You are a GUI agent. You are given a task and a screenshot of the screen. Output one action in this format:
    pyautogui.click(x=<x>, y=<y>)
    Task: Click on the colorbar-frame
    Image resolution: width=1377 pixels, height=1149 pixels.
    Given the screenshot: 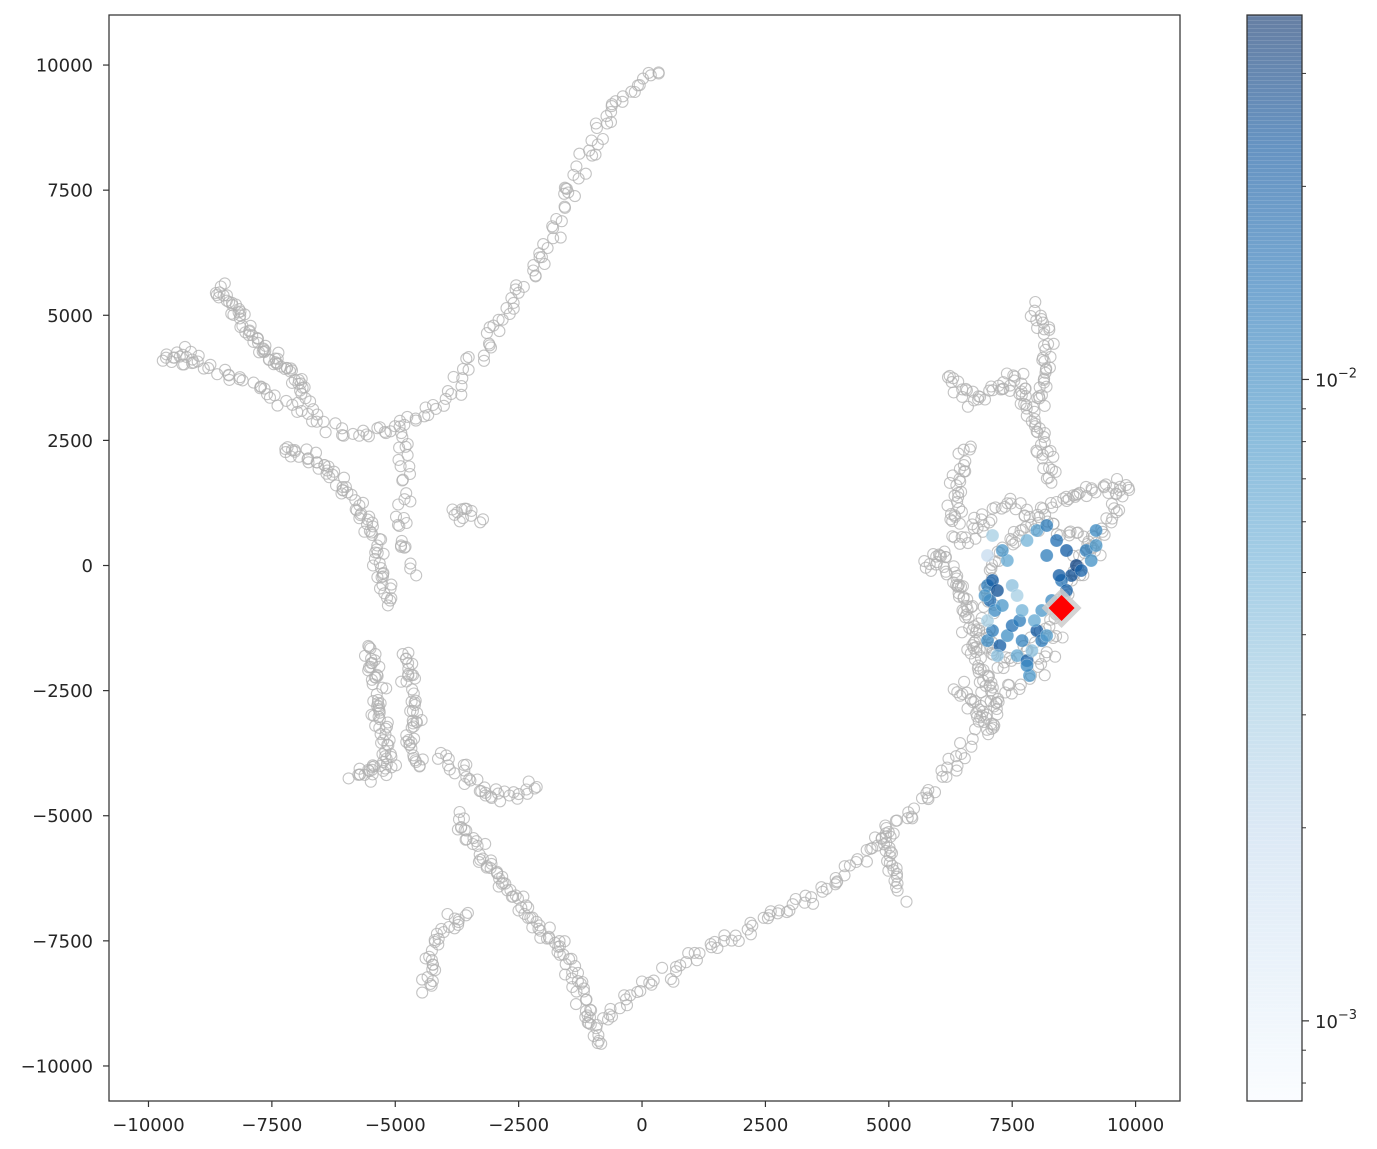 What is the action you would take?
    pyautogui.click(x=1274, y=558)
    